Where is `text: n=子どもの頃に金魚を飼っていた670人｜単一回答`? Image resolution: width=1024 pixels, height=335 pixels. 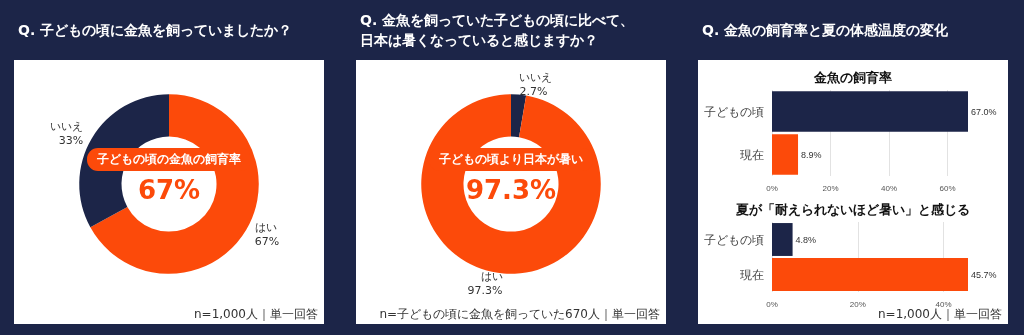
text: n=子どもの頃に金魚を飼っていた670人｜単一回答 is located at coordinates (520, 314).